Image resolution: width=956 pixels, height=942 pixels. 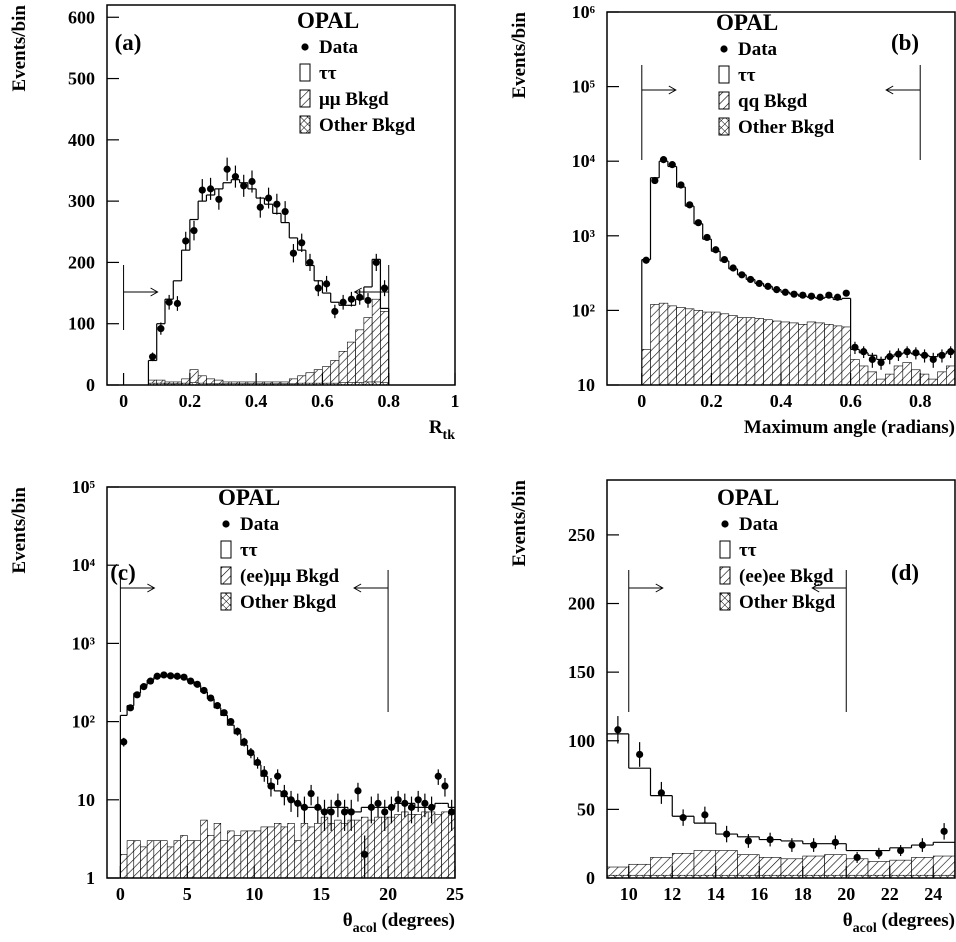 I want to click on panel-label: (d), so click(x=905, y=572).